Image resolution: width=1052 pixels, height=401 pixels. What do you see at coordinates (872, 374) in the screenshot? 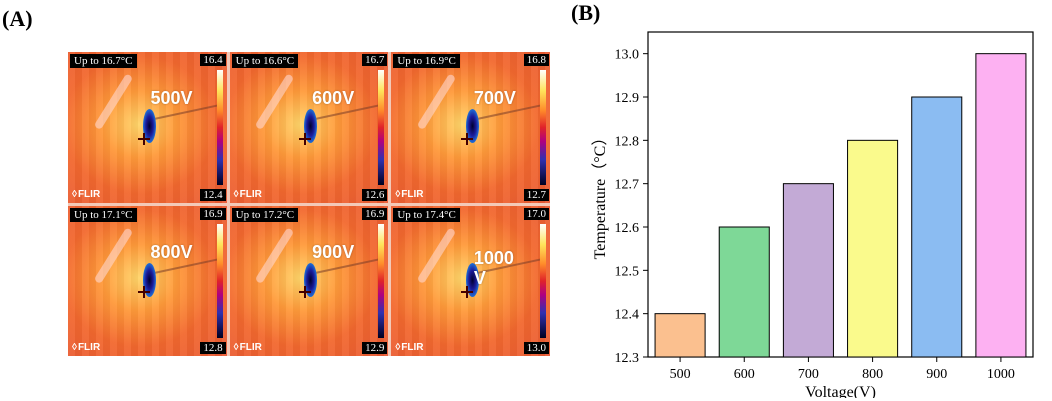
I see `x-tick-label: 800` at bounding box center [872, 374].